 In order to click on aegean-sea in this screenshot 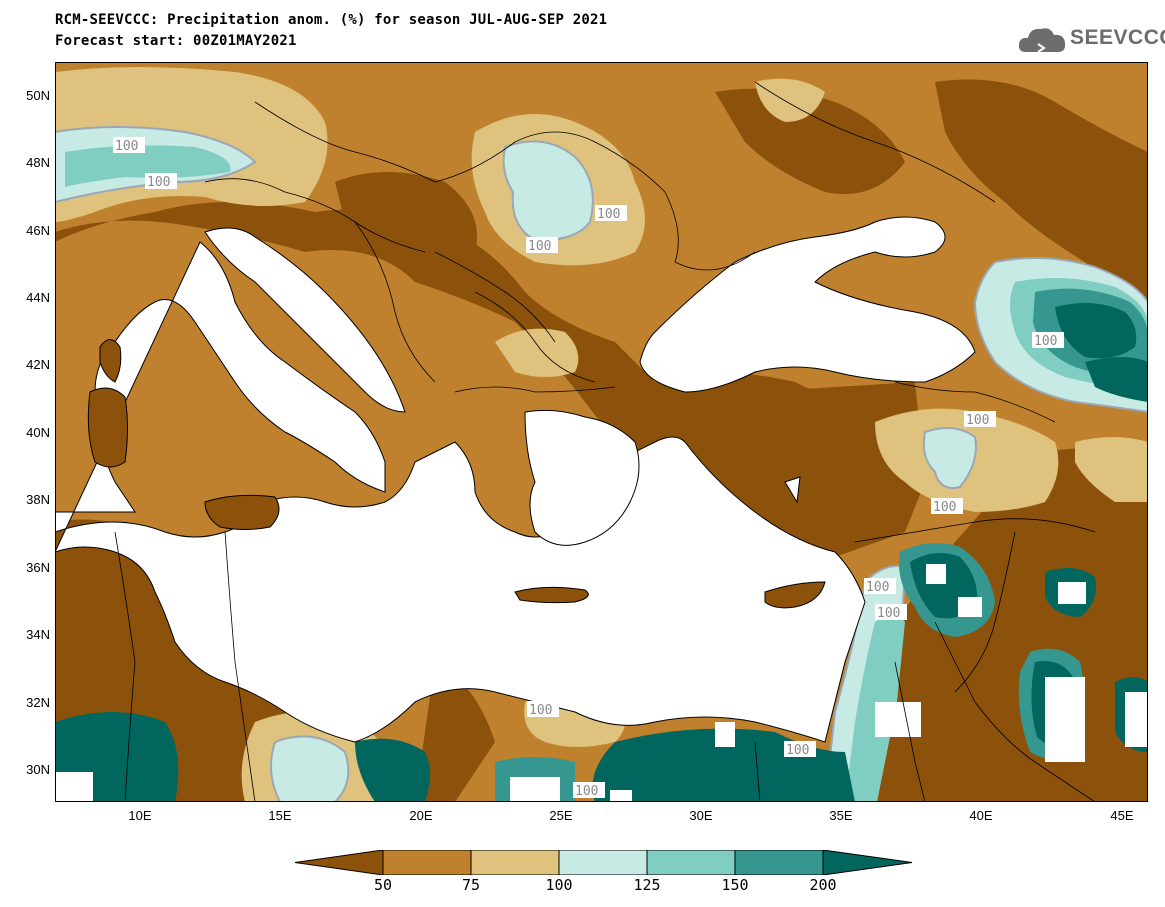, I will do `click(582, 477)`.